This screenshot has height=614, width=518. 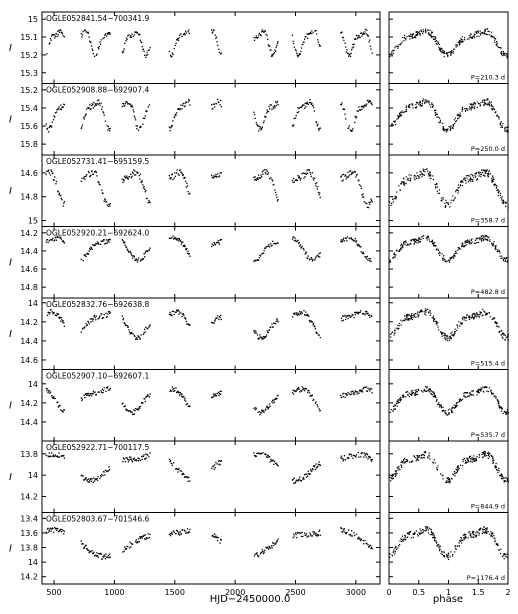 What do you see at coordinates (488, 364) in the screenshot?
I see `period-label: P=515.4 d` at bounding box center [488, 364].